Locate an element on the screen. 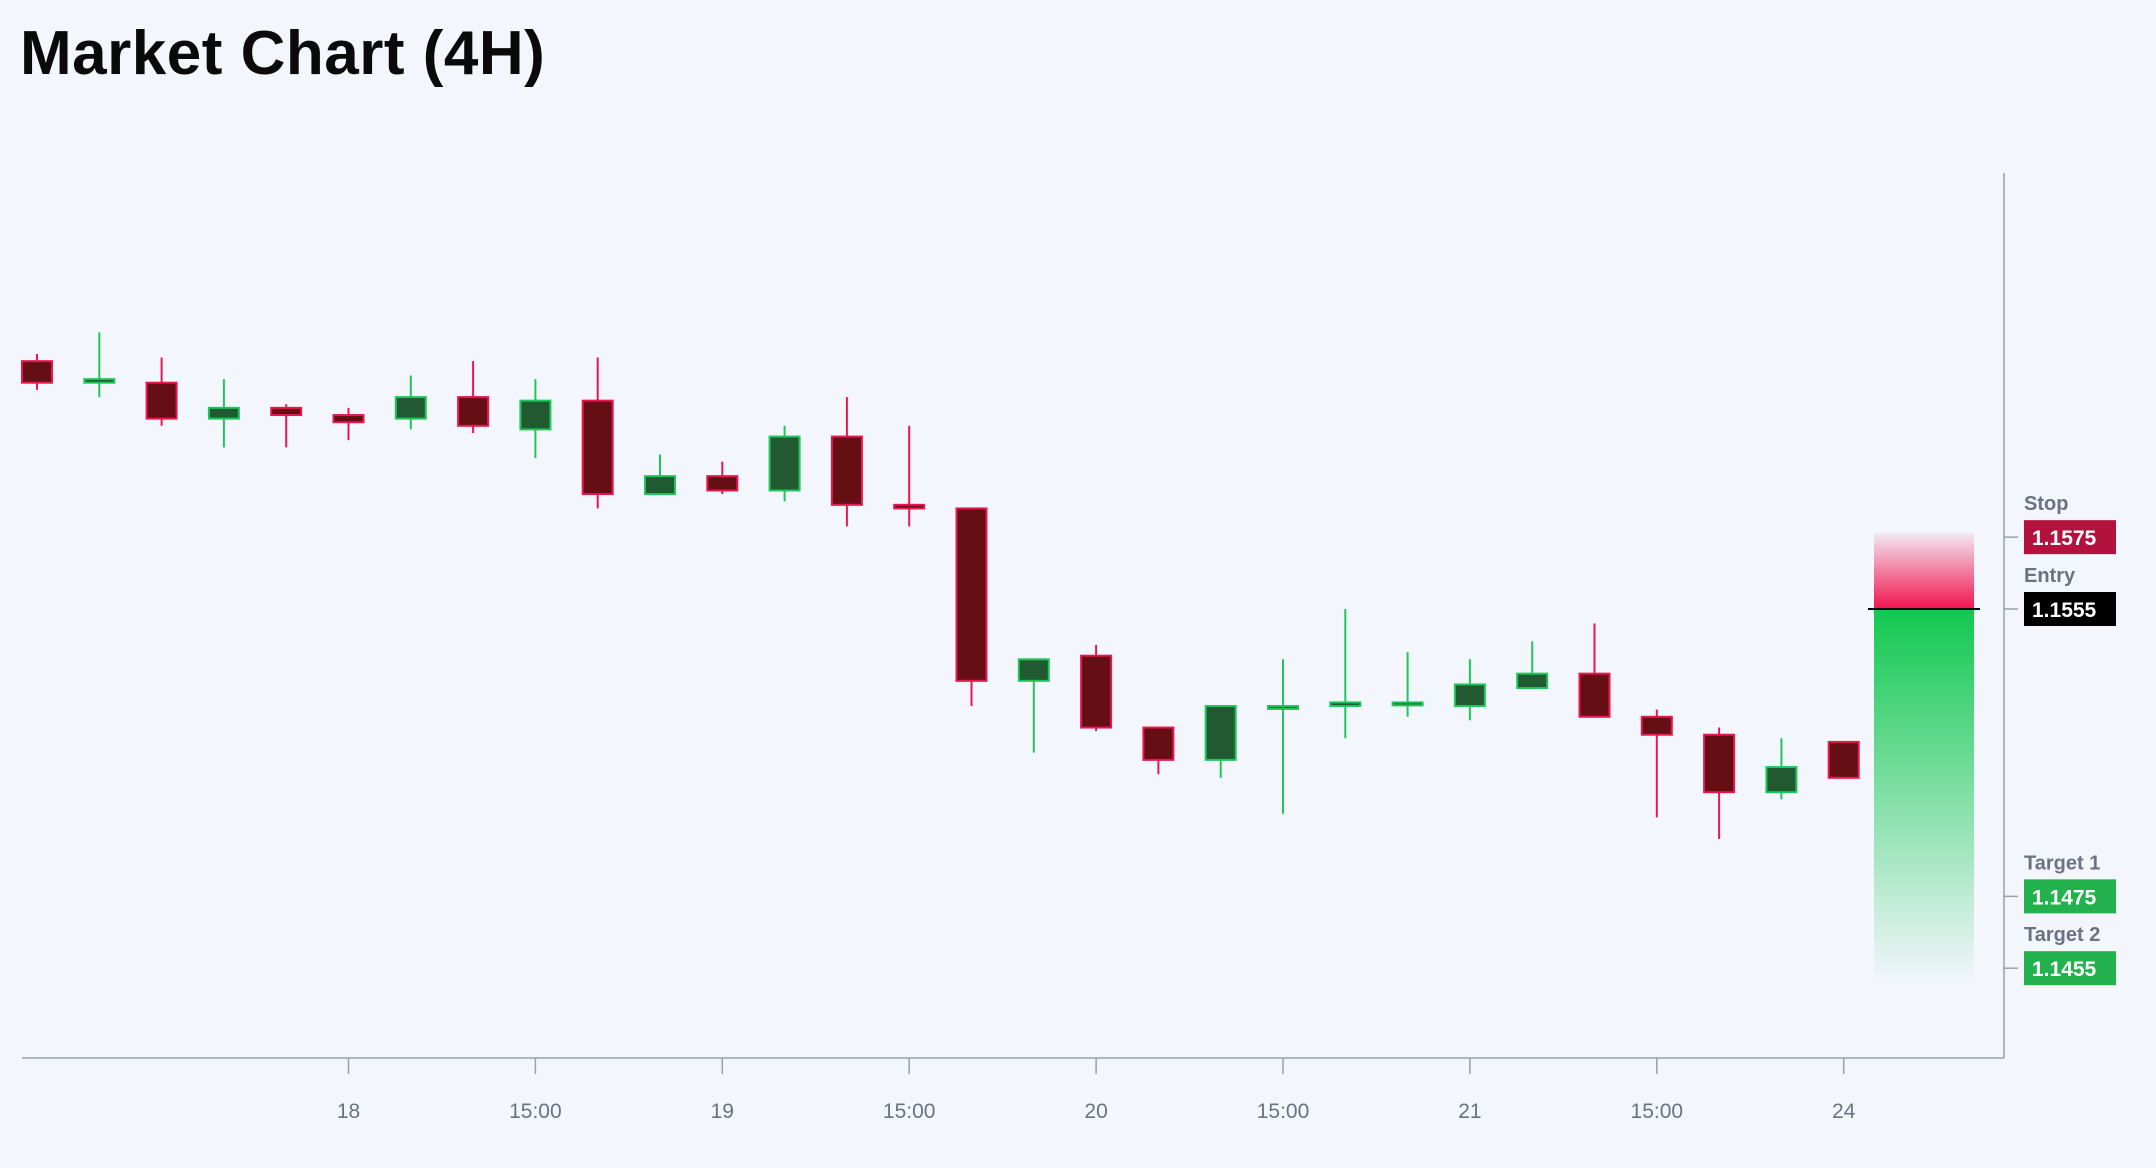 Image resolution: width=2156 pixels, height=1168 pixels. x-tick-label: 18 is located at coordinates (348, 1111).